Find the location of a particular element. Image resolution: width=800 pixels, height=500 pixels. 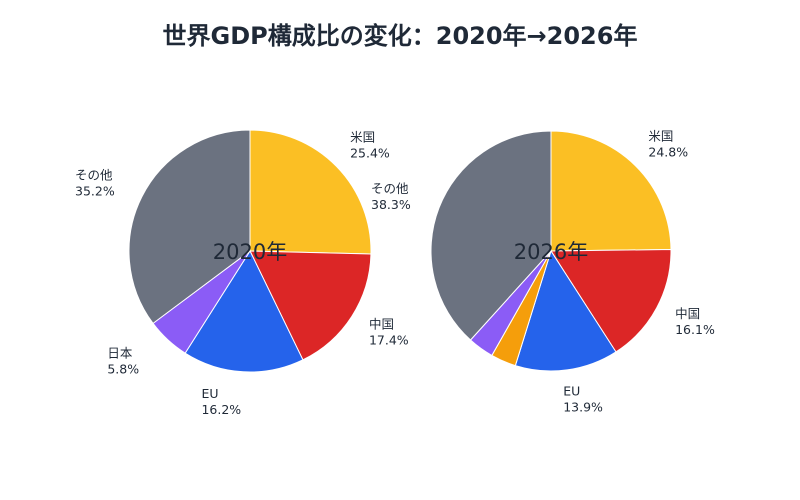

slice-percent: 24.8% is located at coordinates (668, 151).